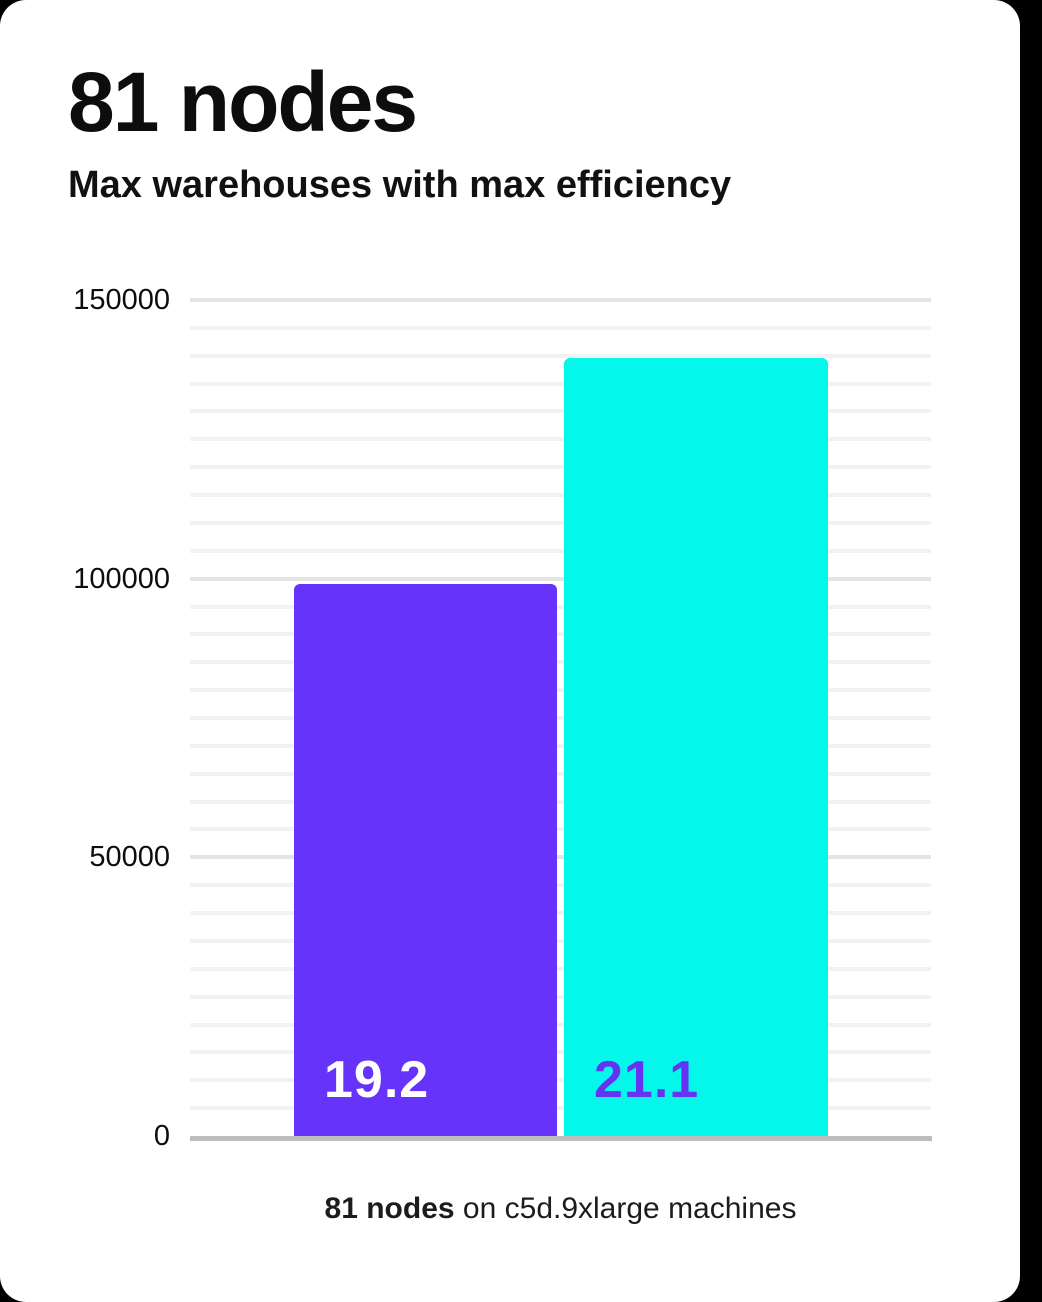 This screenshot has width=1042, height=1302. Describe the element at coordinates (129, 857) in the screenshot. I see `y-tick-label: 50000` at that location.